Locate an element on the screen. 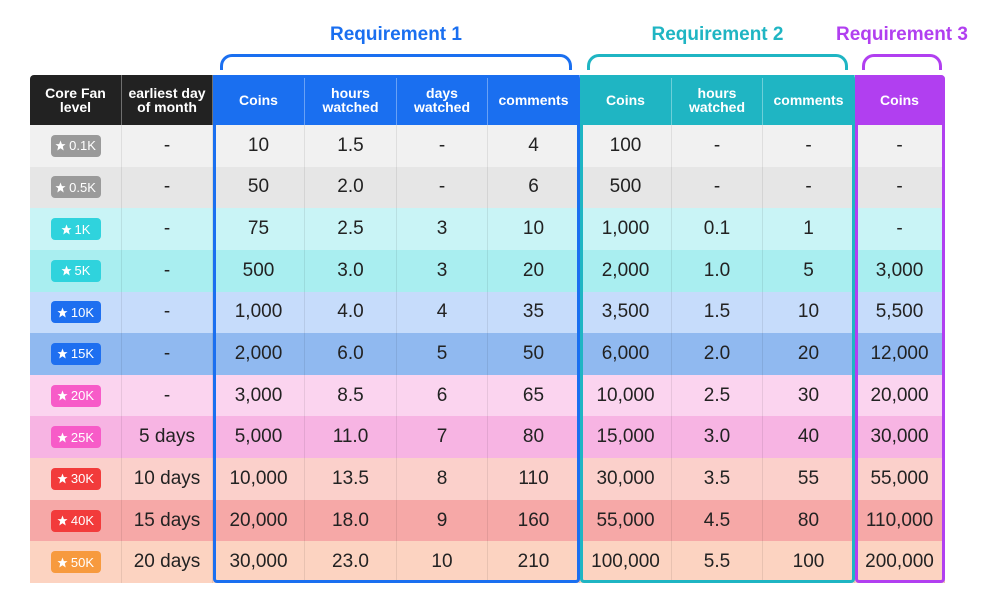 Image resolution: width=1000 pixels, height=612 pixels. level-cell: 25K is located at coordinates (76, 437).